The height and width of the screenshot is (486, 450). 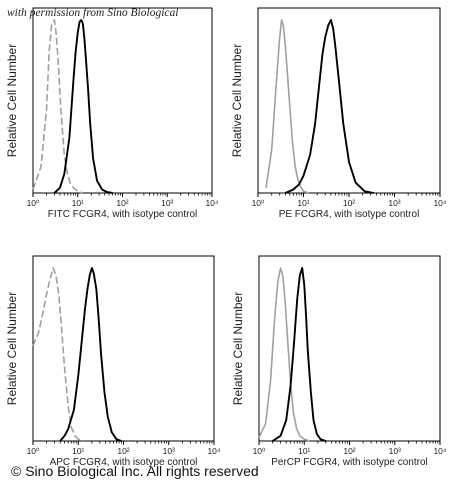 I want to click on x-axis-label: PE FCGR4, with isotype control, so click(x=349, y=214).